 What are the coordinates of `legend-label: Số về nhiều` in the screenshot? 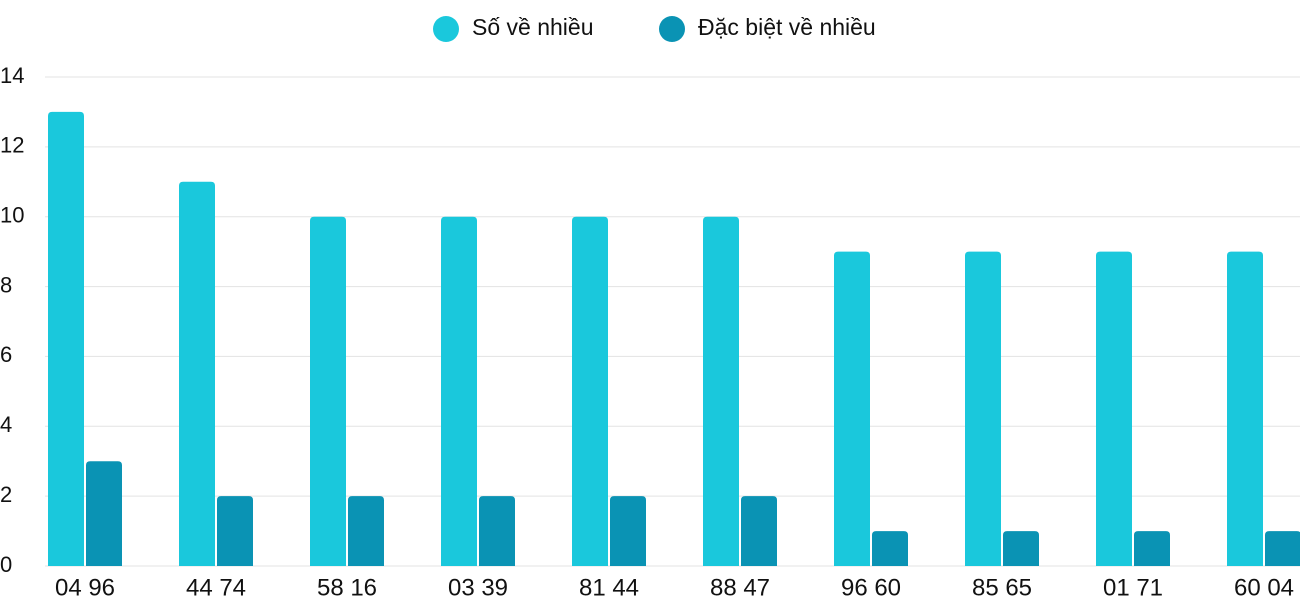 It's located at (532, 27).